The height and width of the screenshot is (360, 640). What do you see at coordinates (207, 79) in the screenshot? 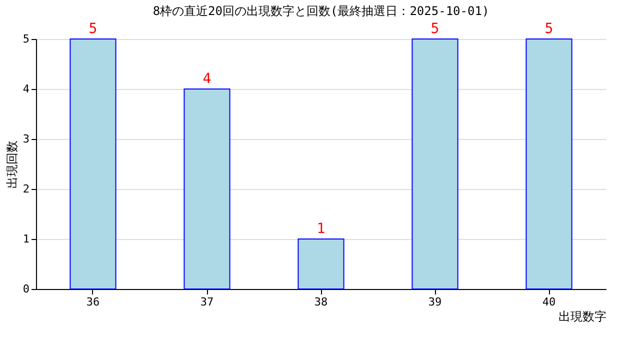
I see `data-label: 4` at bounding box center [207, 79].